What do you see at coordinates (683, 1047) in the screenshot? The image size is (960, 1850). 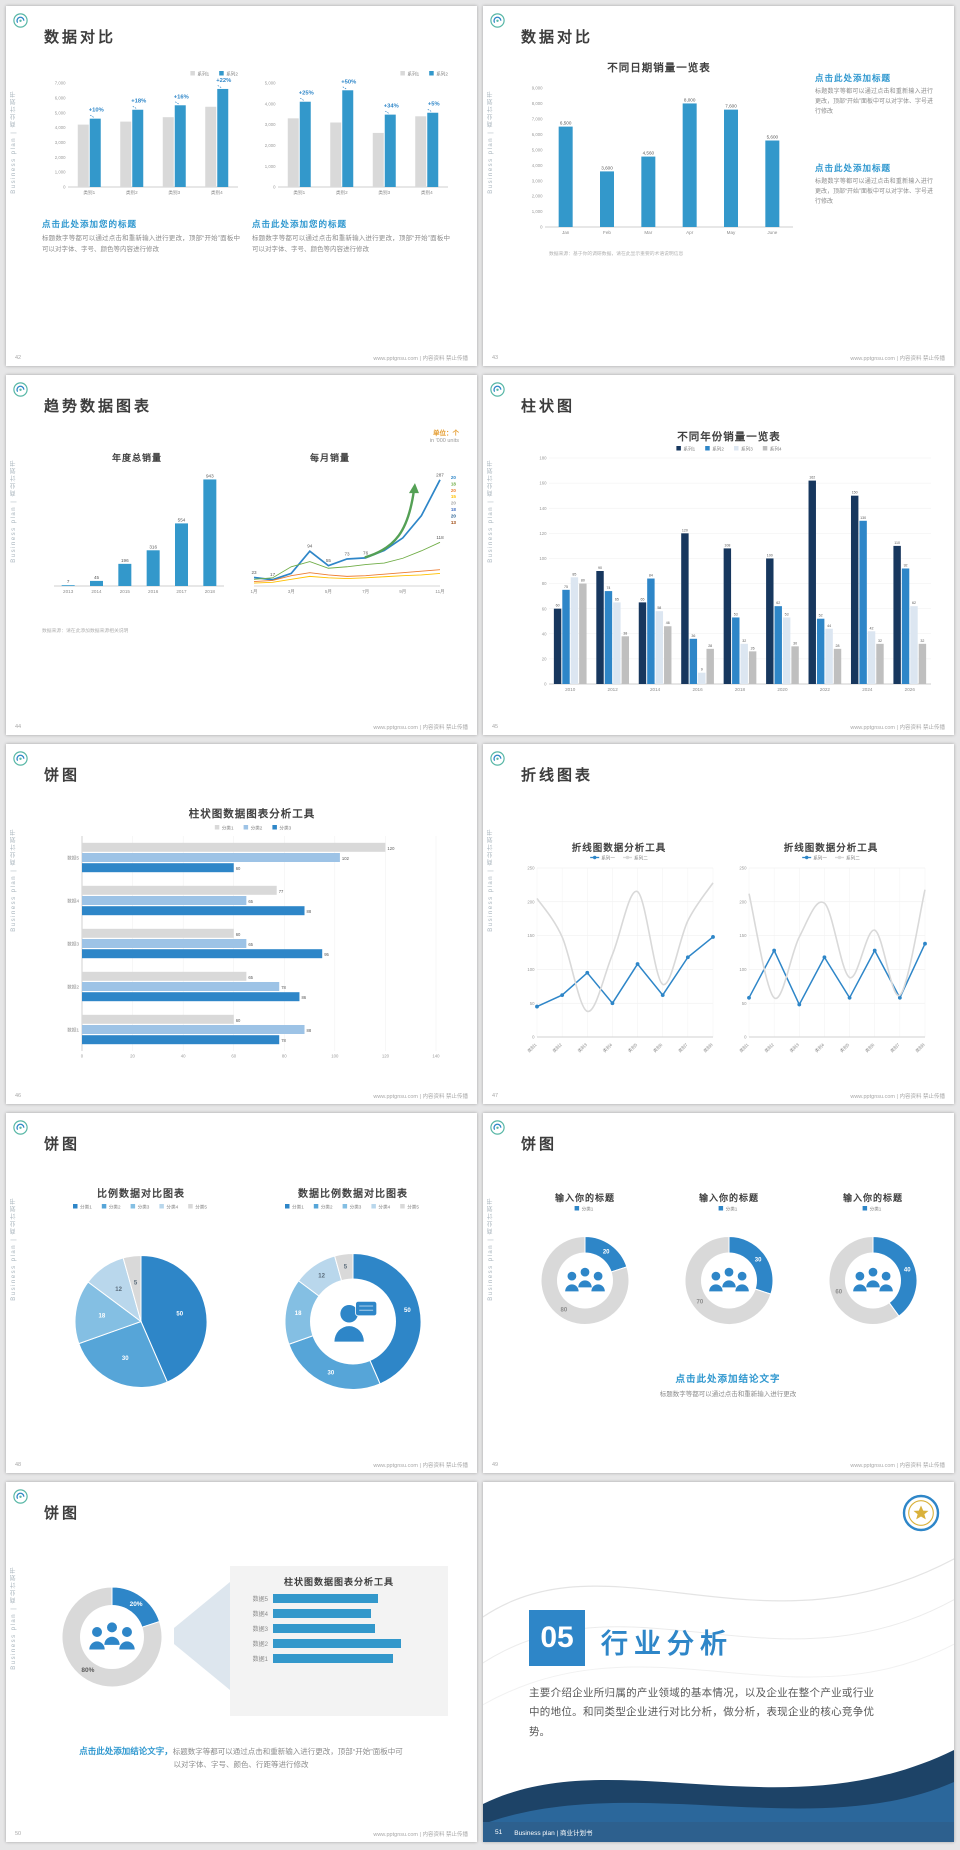 I see `svg-text: 类别7` at bounding box center [683, 1047].